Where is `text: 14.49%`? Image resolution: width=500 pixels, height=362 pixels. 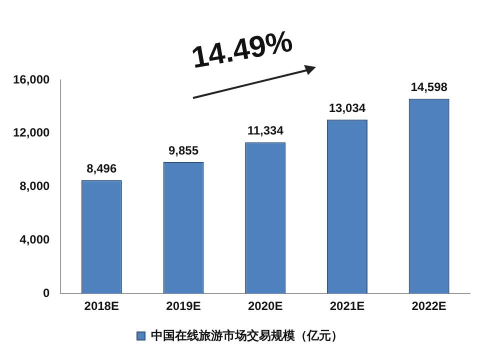
text: 14.49% is located at coordinates (242, 50).